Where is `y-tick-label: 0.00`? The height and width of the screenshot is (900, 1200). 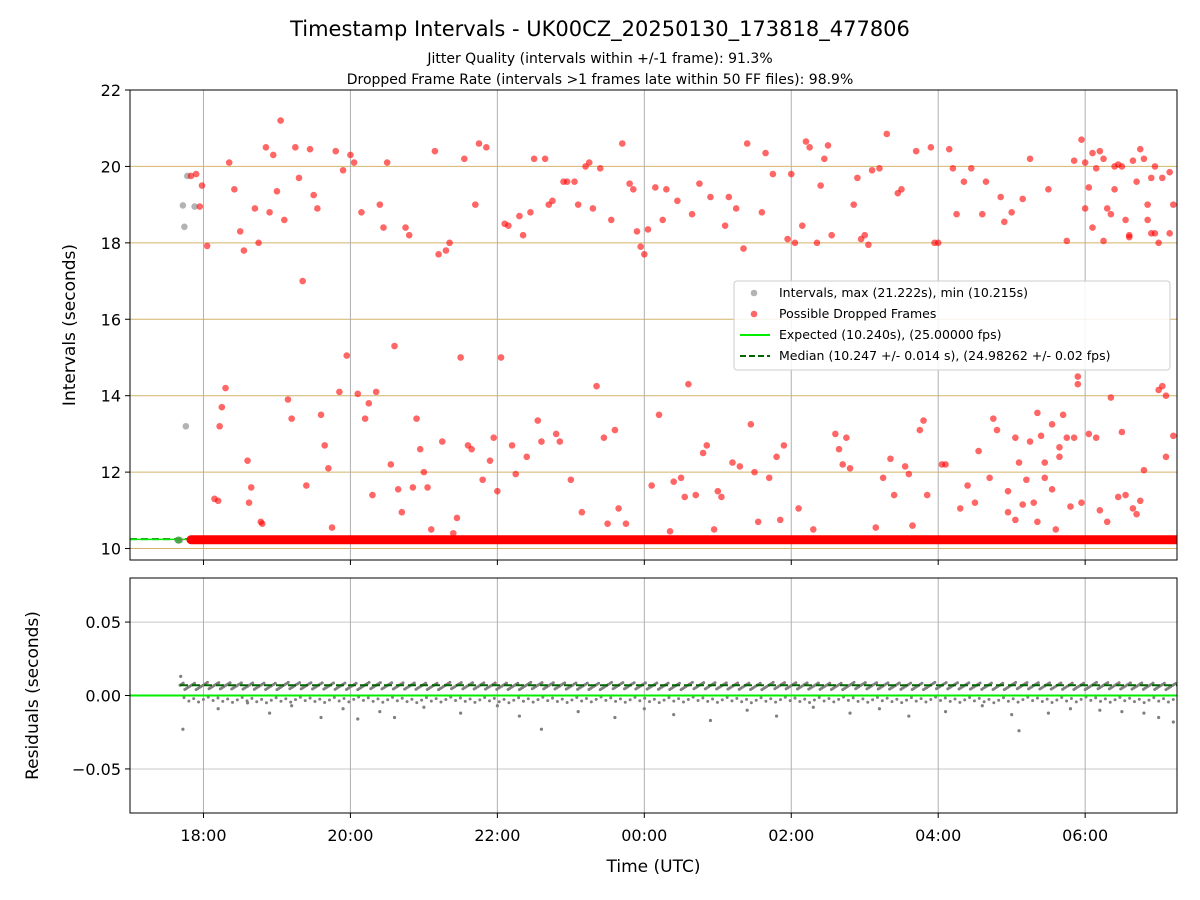 y-tick-label: 0.00 is located at coordinates (103, 696).